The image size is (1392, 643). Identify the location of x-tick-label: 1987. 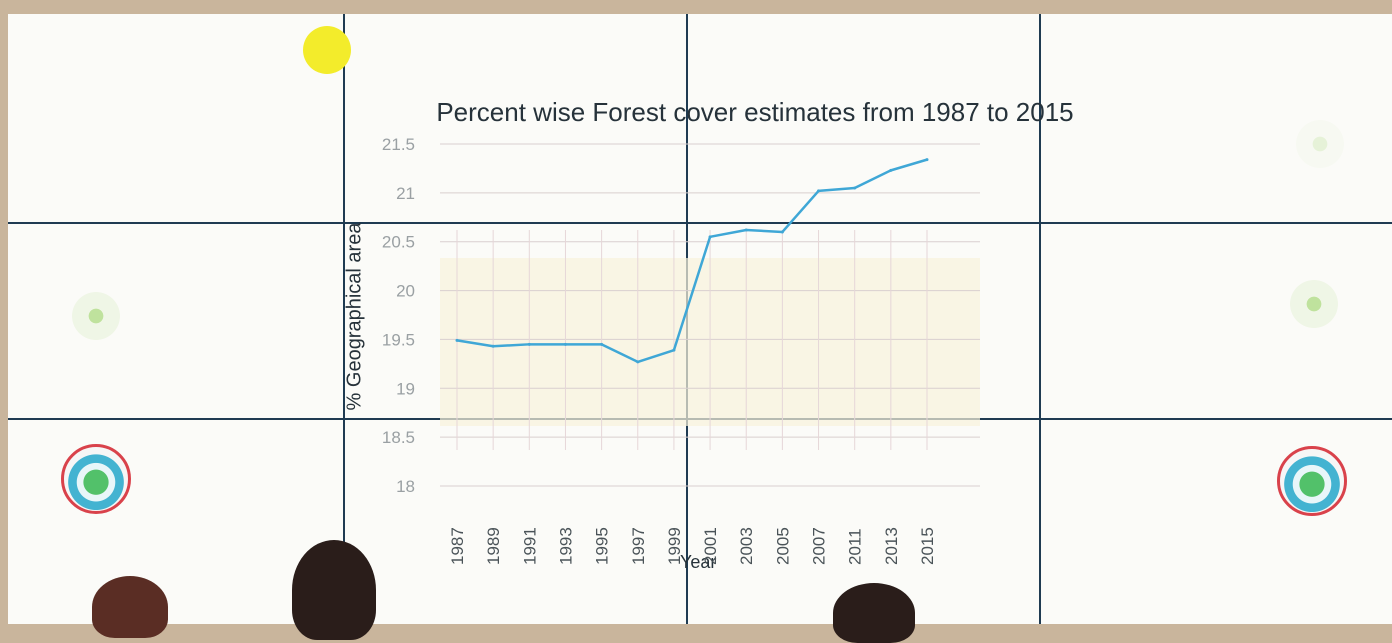
(457, 546).